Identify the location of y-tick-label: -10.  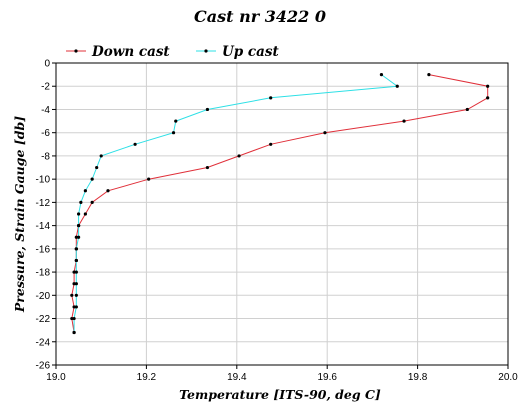
(43, 180).